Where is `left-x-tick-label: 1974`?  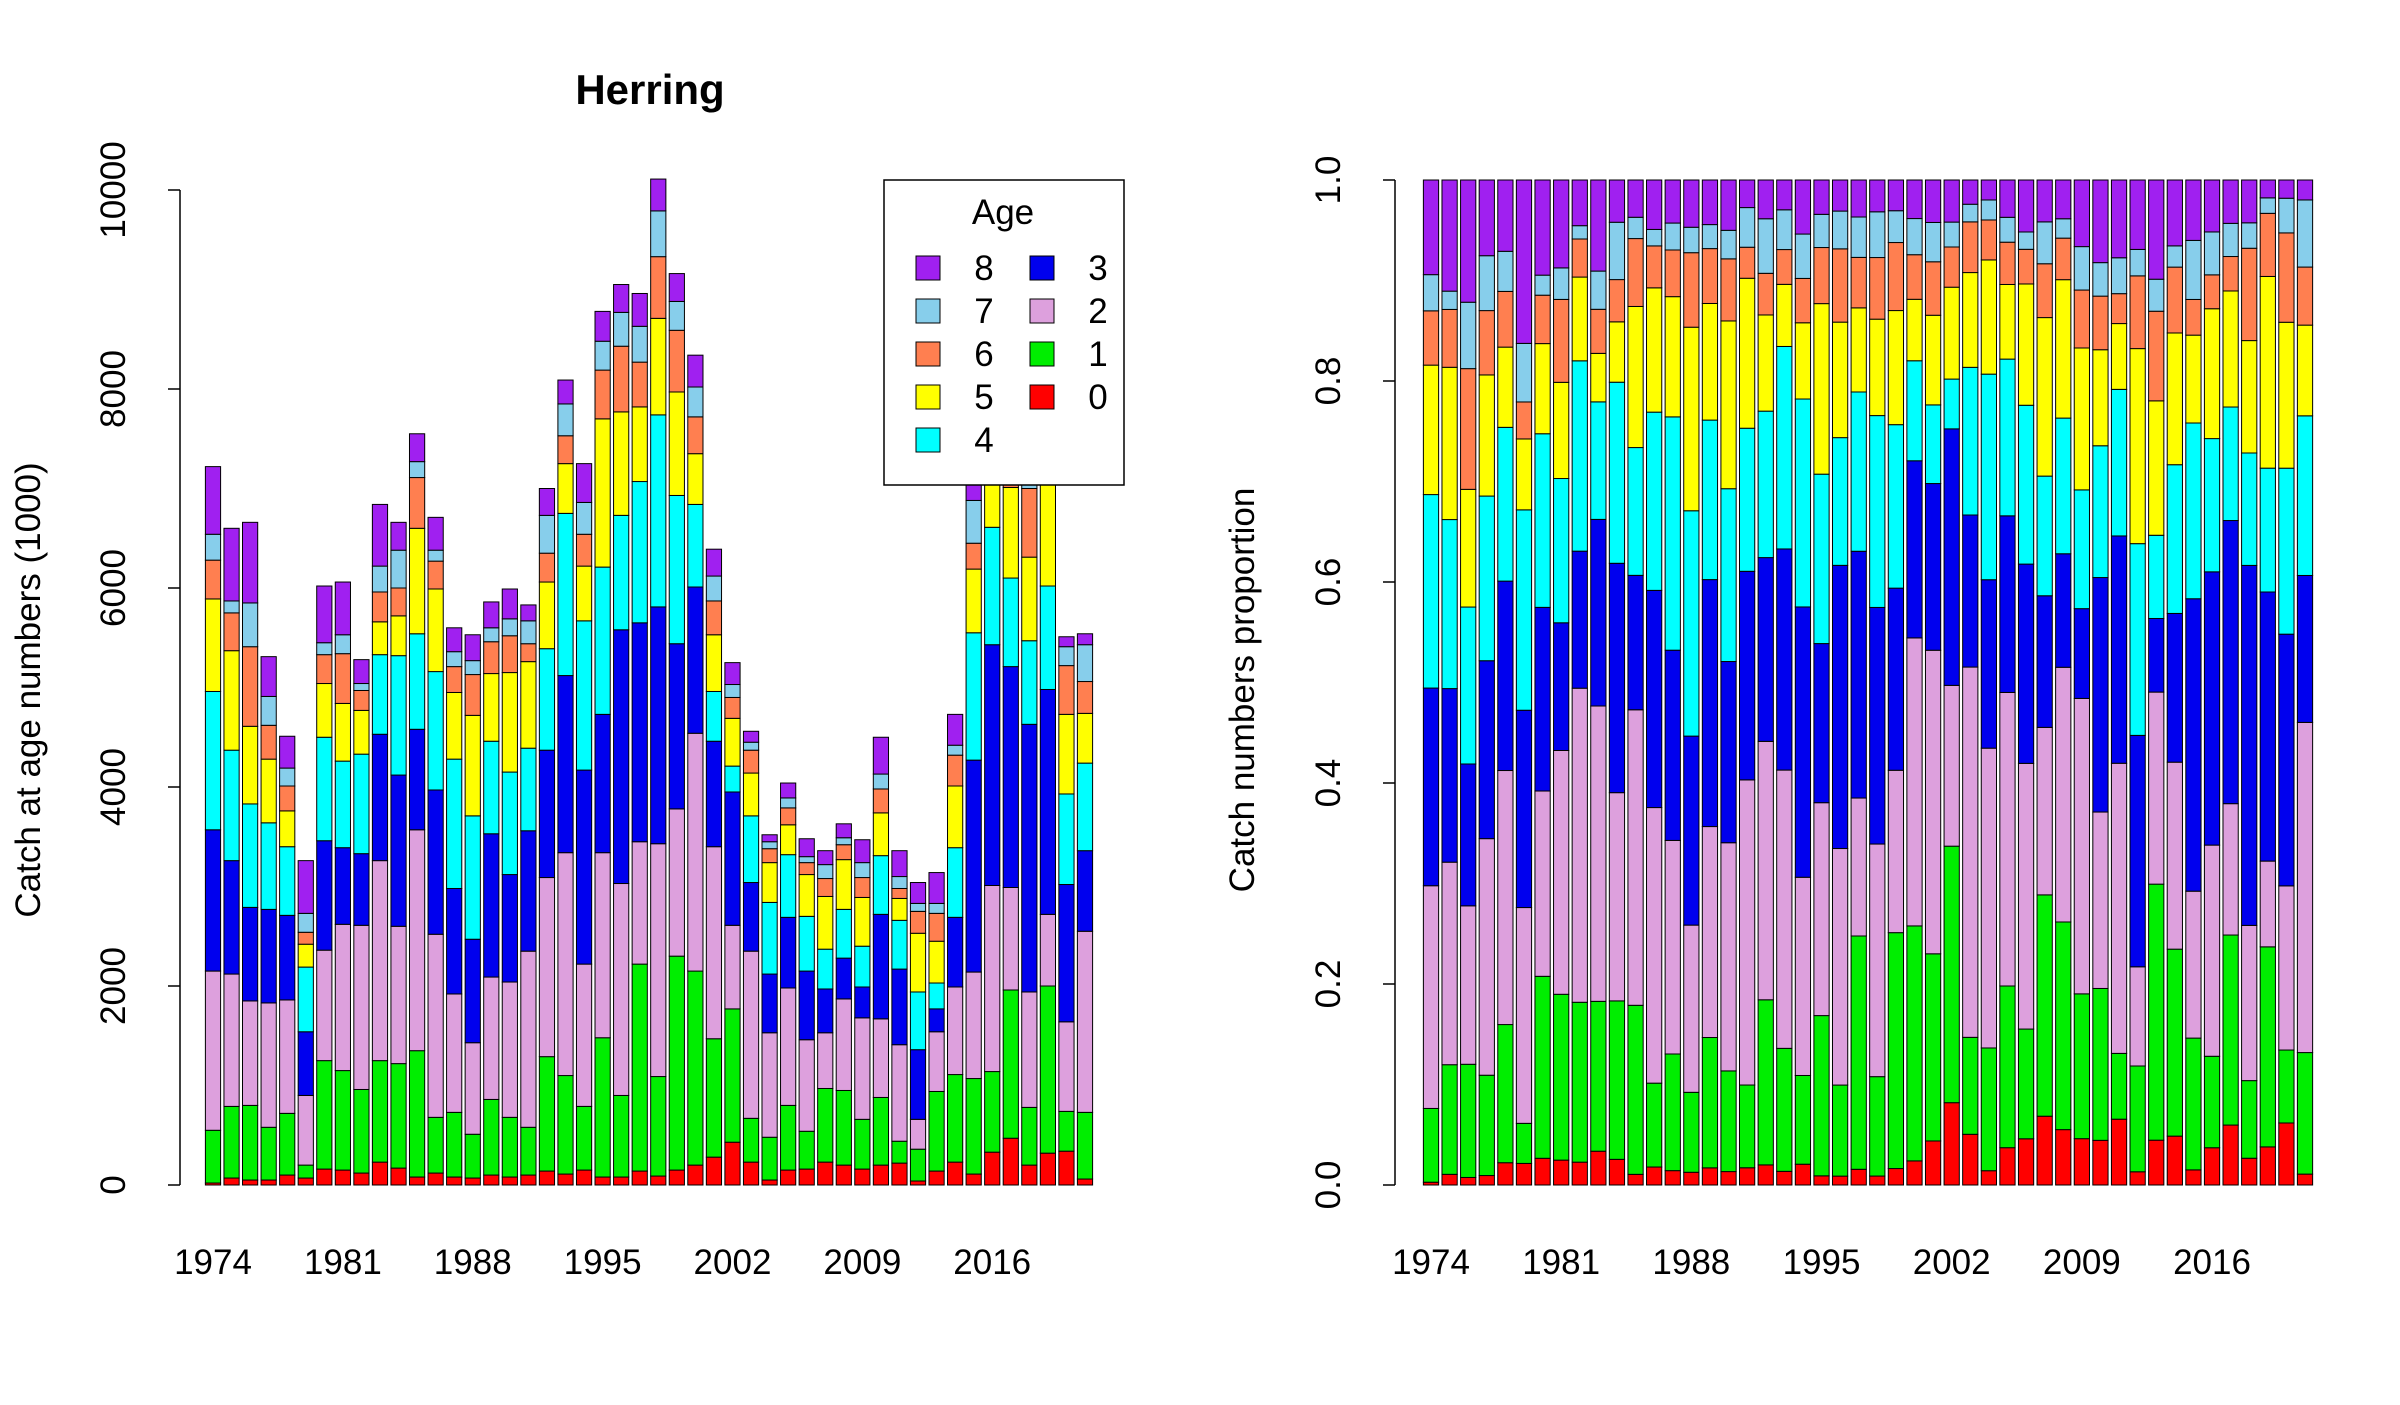
left-x-tick-label: 1974 is located at coordinates (213, 1262).